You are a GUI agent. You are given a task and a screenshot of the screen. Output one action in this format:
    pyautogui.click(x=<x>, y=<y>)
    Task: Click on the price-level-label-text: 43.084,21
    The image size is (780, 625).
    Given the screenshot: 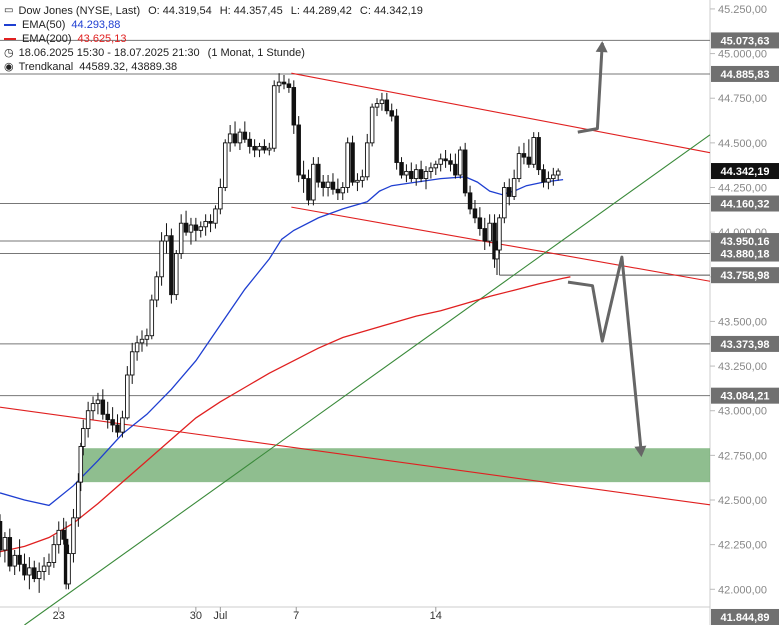 What is the action you would take?
    pyautogui.click(x=745, y=397)
    